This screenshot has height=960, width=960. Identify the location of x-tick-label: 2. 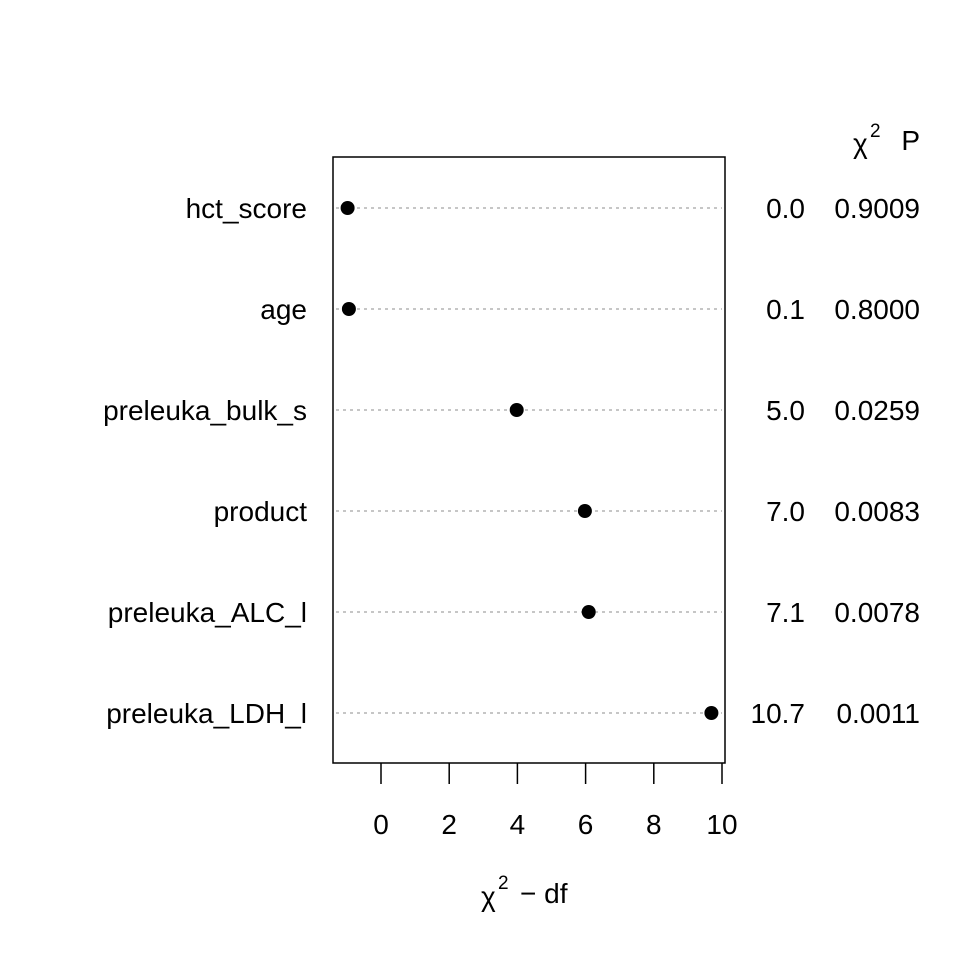
(449, 824).